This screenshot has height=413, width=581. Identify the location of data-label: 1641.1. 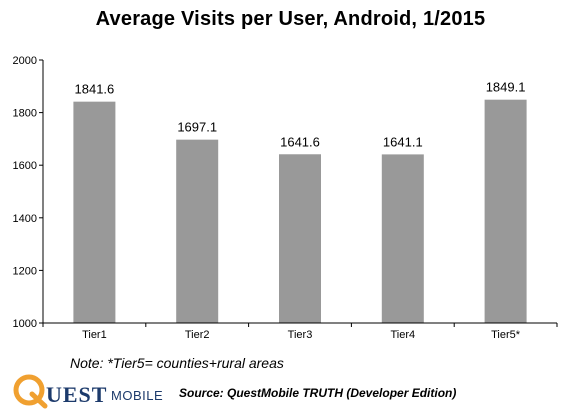
(403, 141).